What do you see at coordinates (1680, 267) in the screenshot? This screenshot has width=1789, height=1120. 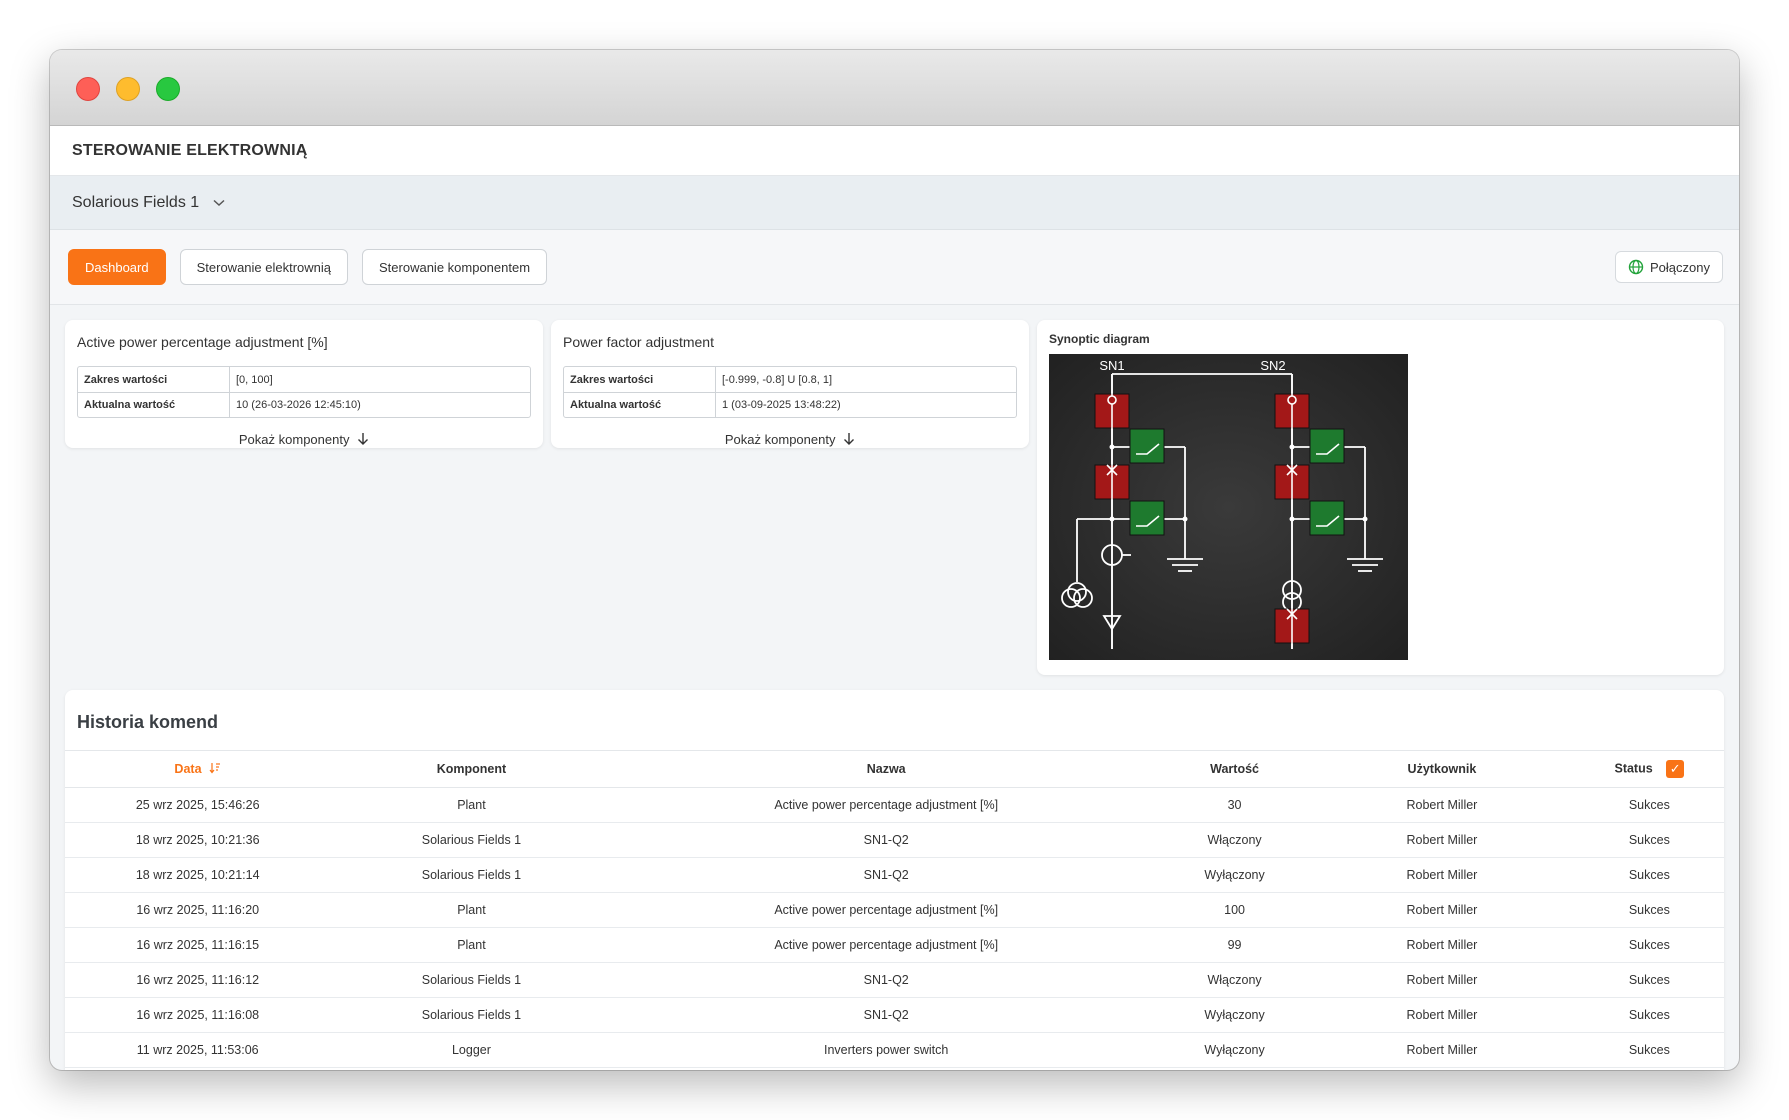 I see `connection-status-label: Połączony` at bounding box center [1680, 267].